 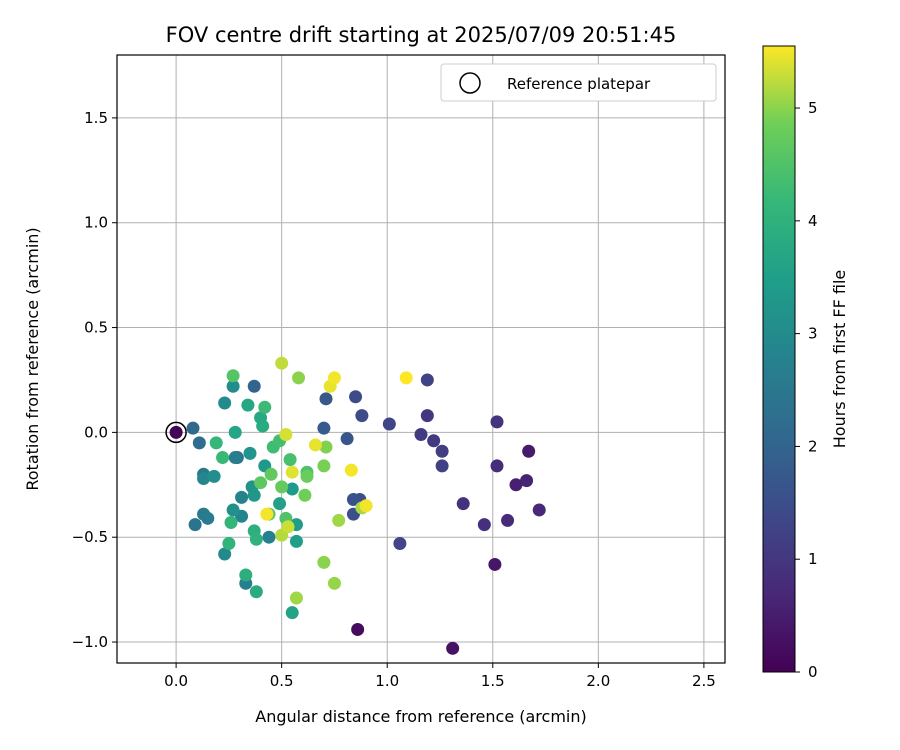 What do you see at coordinates (470, 83) in the screenshot?
I see `legend-marker-reference` at bounding box center [470, 83].